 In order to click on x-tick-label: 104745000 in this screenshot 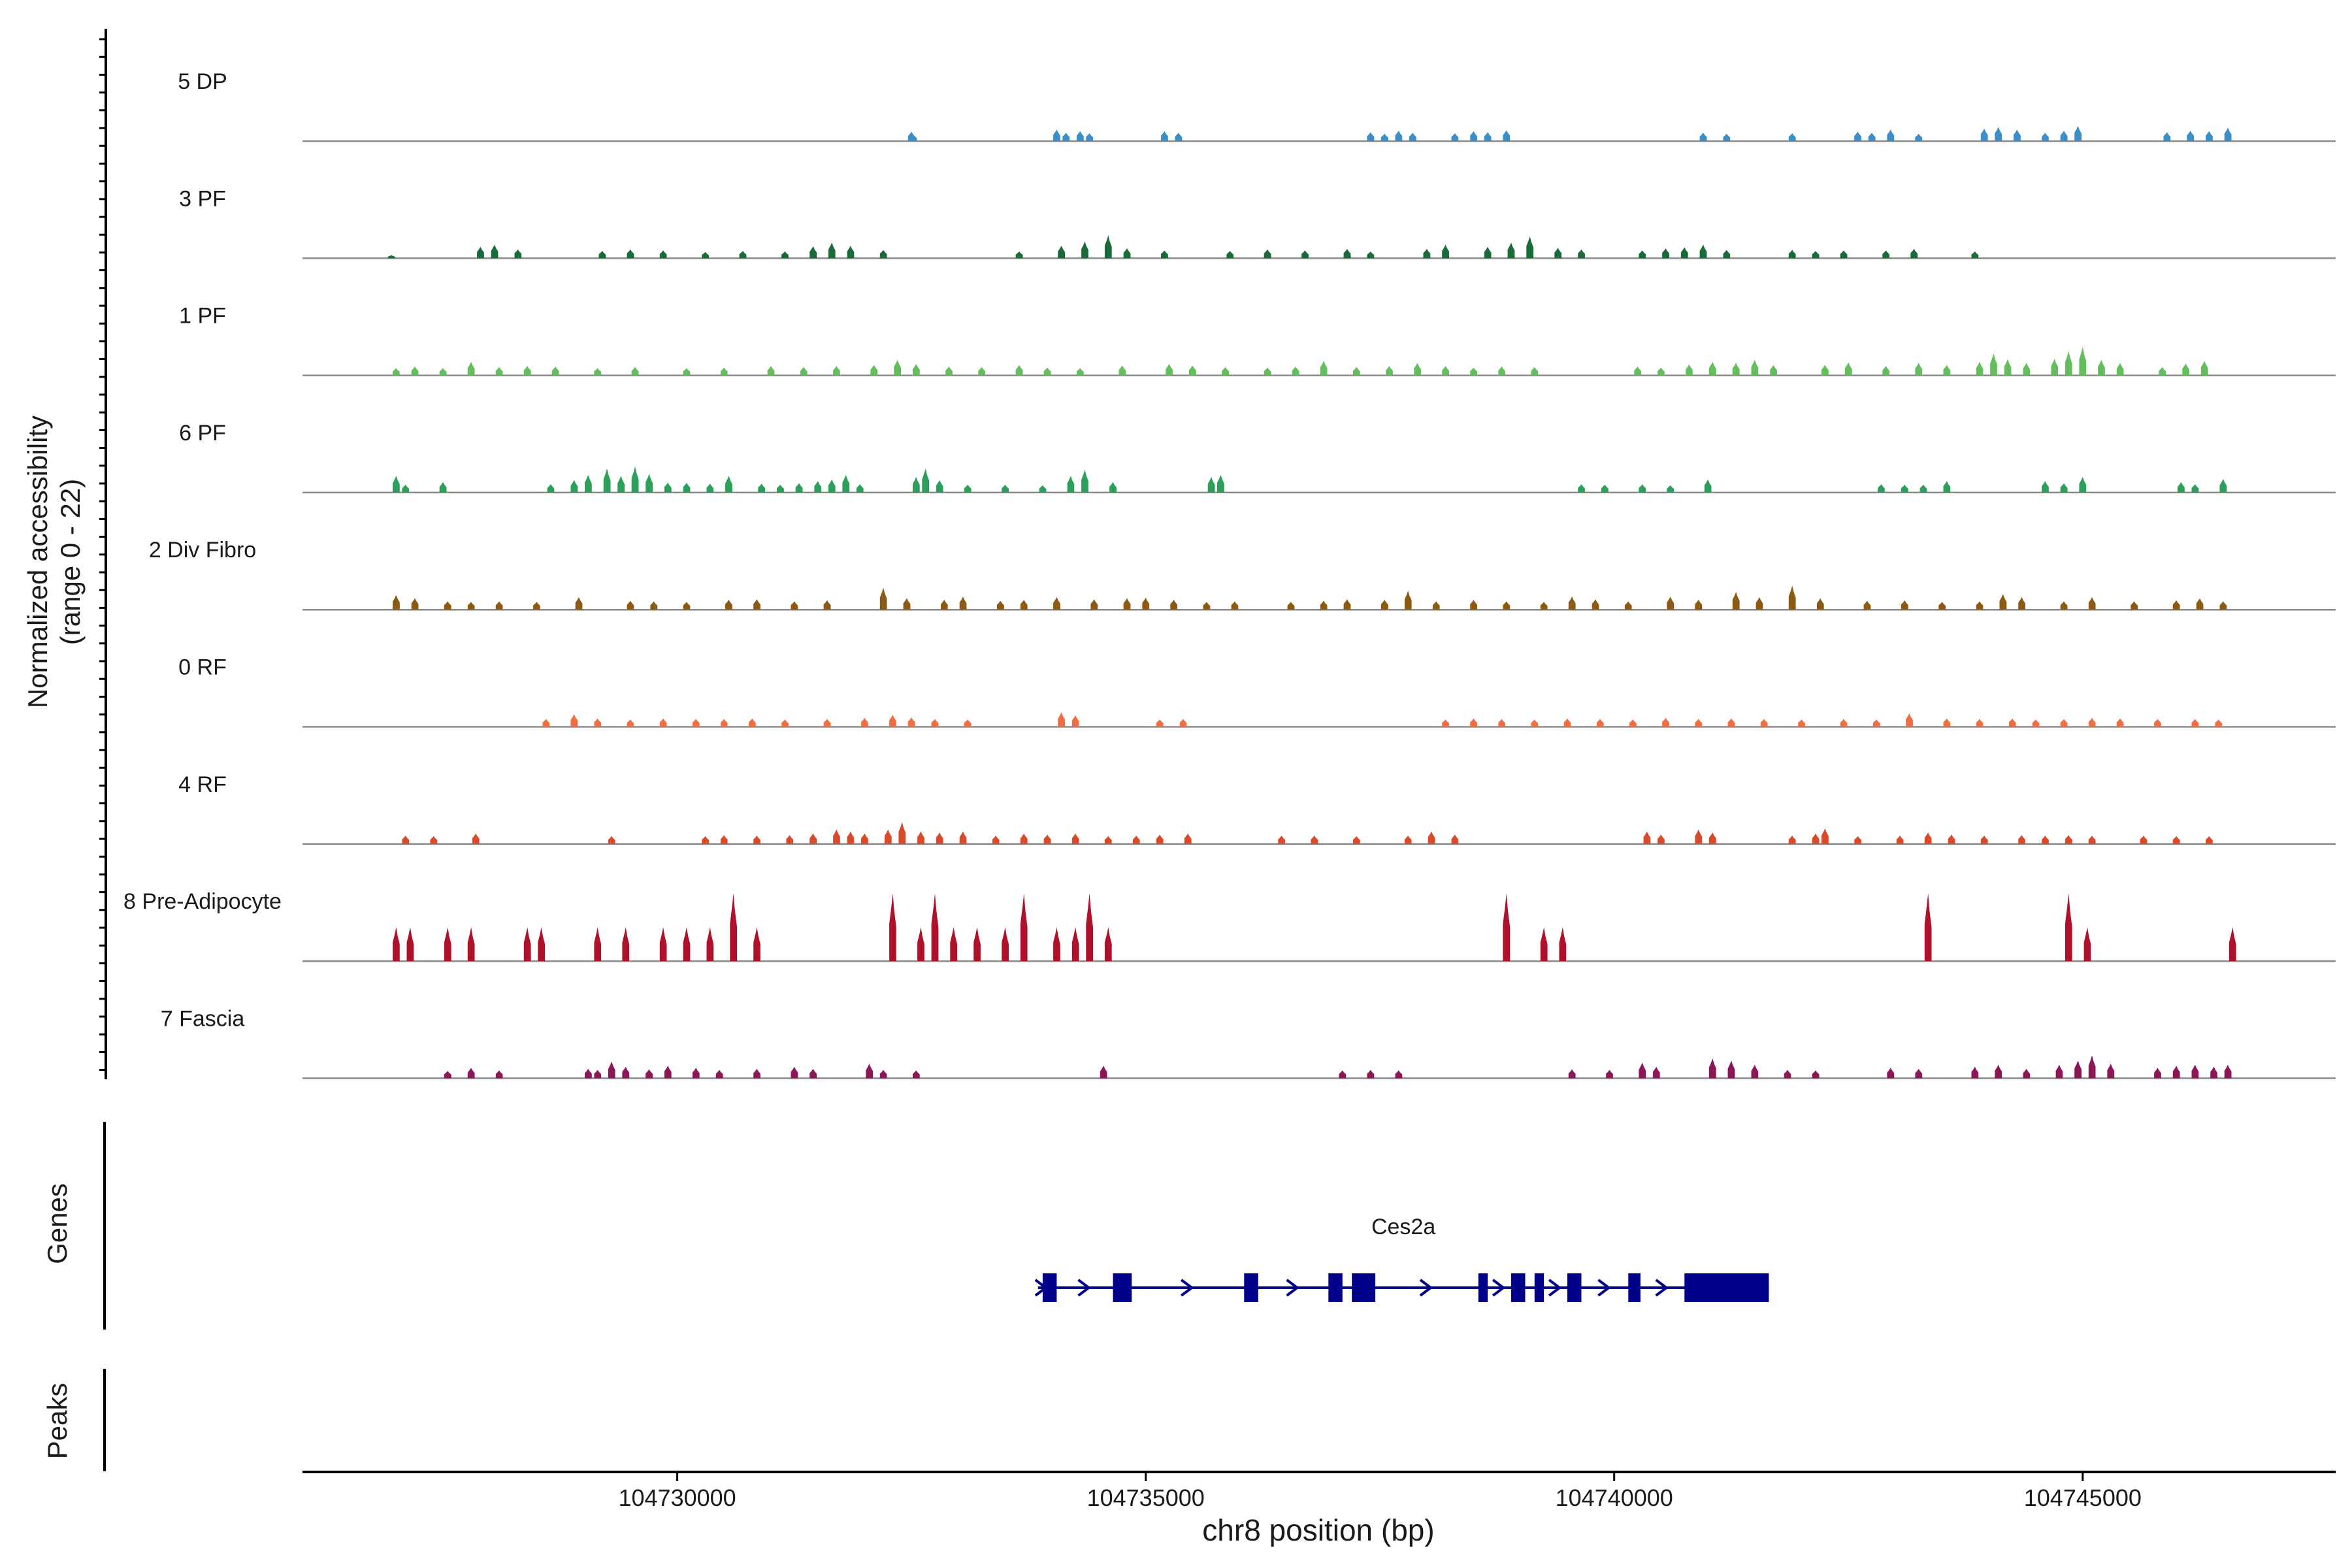, I will do `click(2083, 1497)`.